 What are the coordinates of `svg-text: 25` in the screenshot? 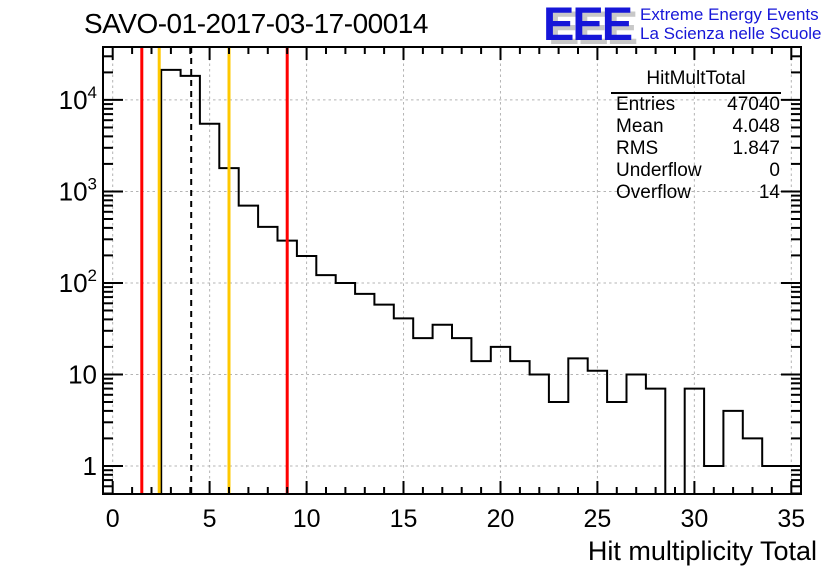 It's located at (597, 519).